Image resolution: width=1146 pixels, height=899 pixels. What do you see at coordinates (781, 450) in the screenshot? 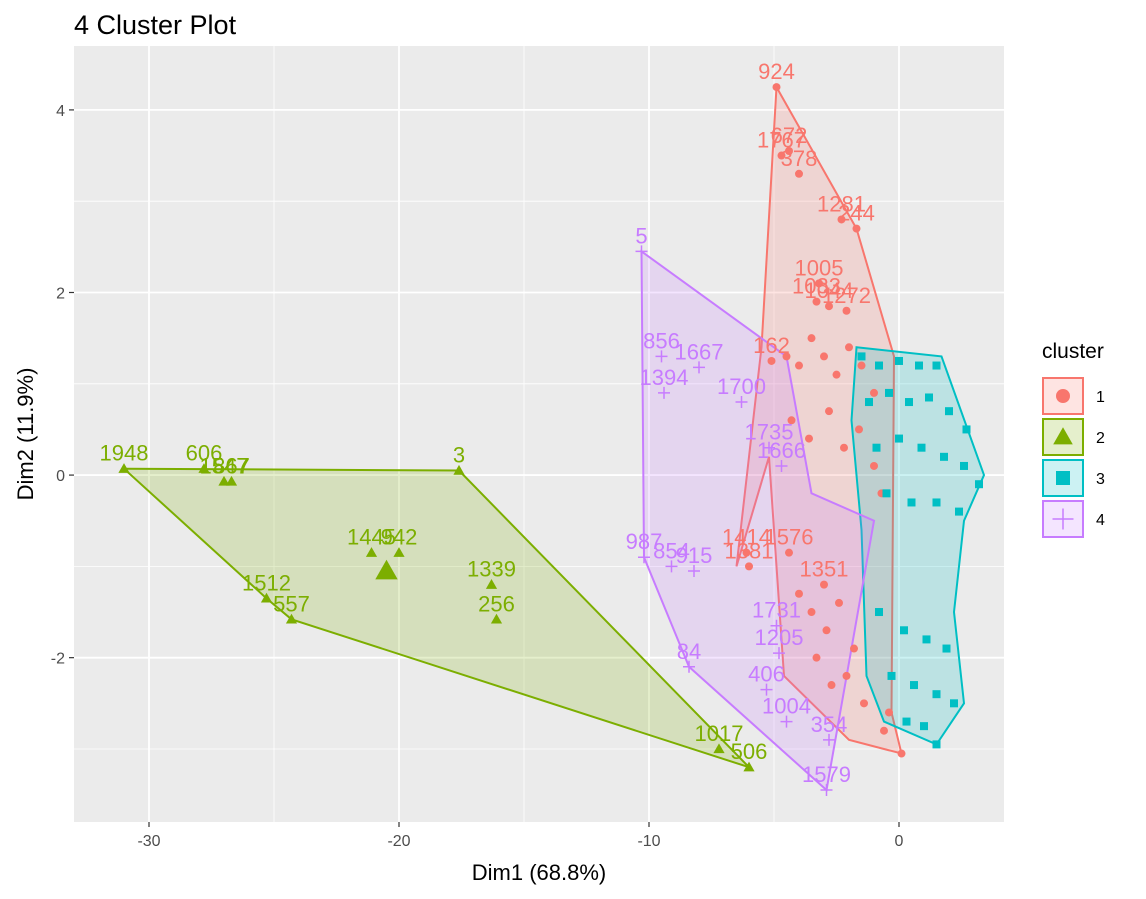
I see `cluster-4-point-label: 1666` at bounding box center [781, 450].